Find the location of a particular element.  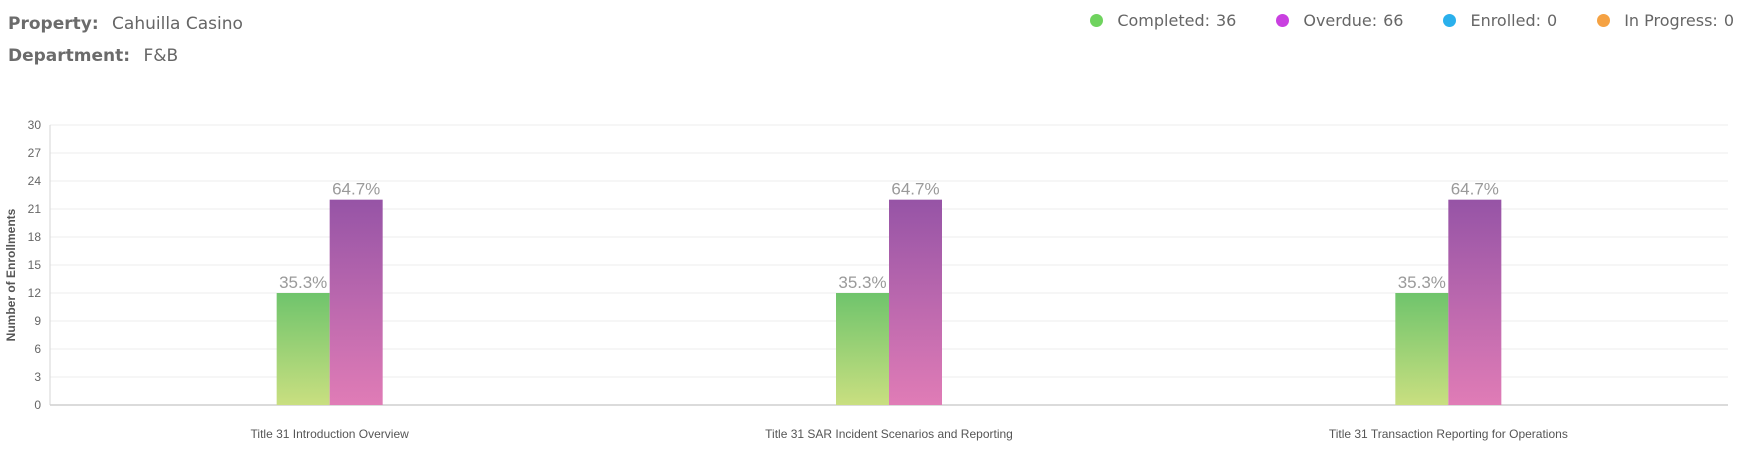

department-value: F&B is located at coordinates (161, 56).